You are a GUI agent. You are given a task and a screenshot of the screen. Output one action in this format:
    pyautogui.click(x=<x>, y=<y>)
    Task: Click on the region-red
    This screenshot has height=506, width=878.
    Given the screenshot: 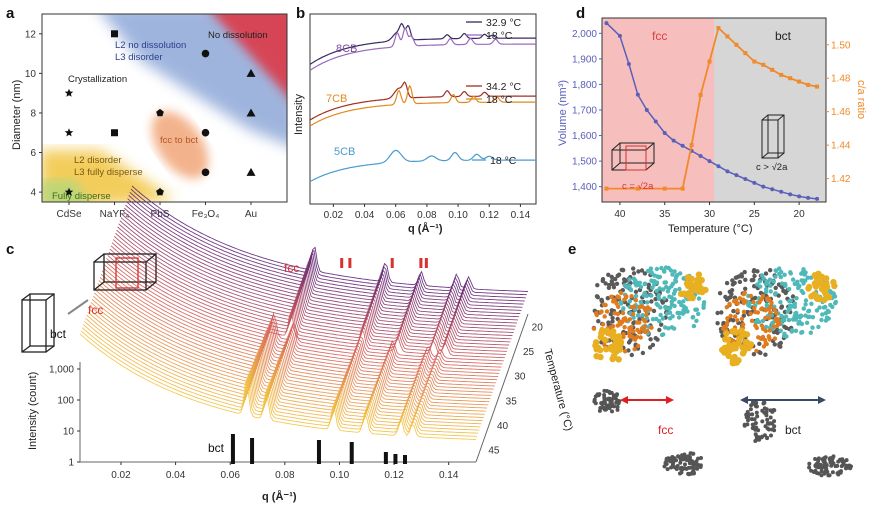 What is the action you would take?
    pyautogui.click(x=250, y=55)
    